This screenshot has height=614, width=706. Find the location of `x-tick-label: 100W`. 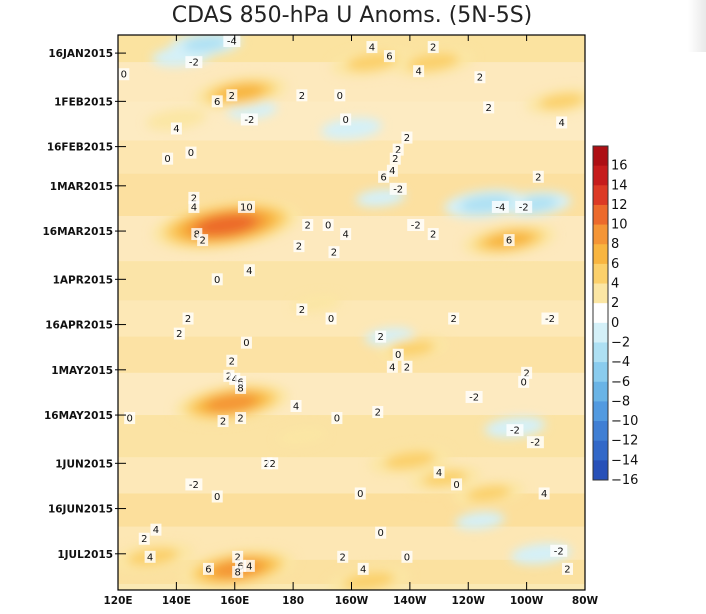

x-tick-label: 100W is located at coordinates (527, 601).